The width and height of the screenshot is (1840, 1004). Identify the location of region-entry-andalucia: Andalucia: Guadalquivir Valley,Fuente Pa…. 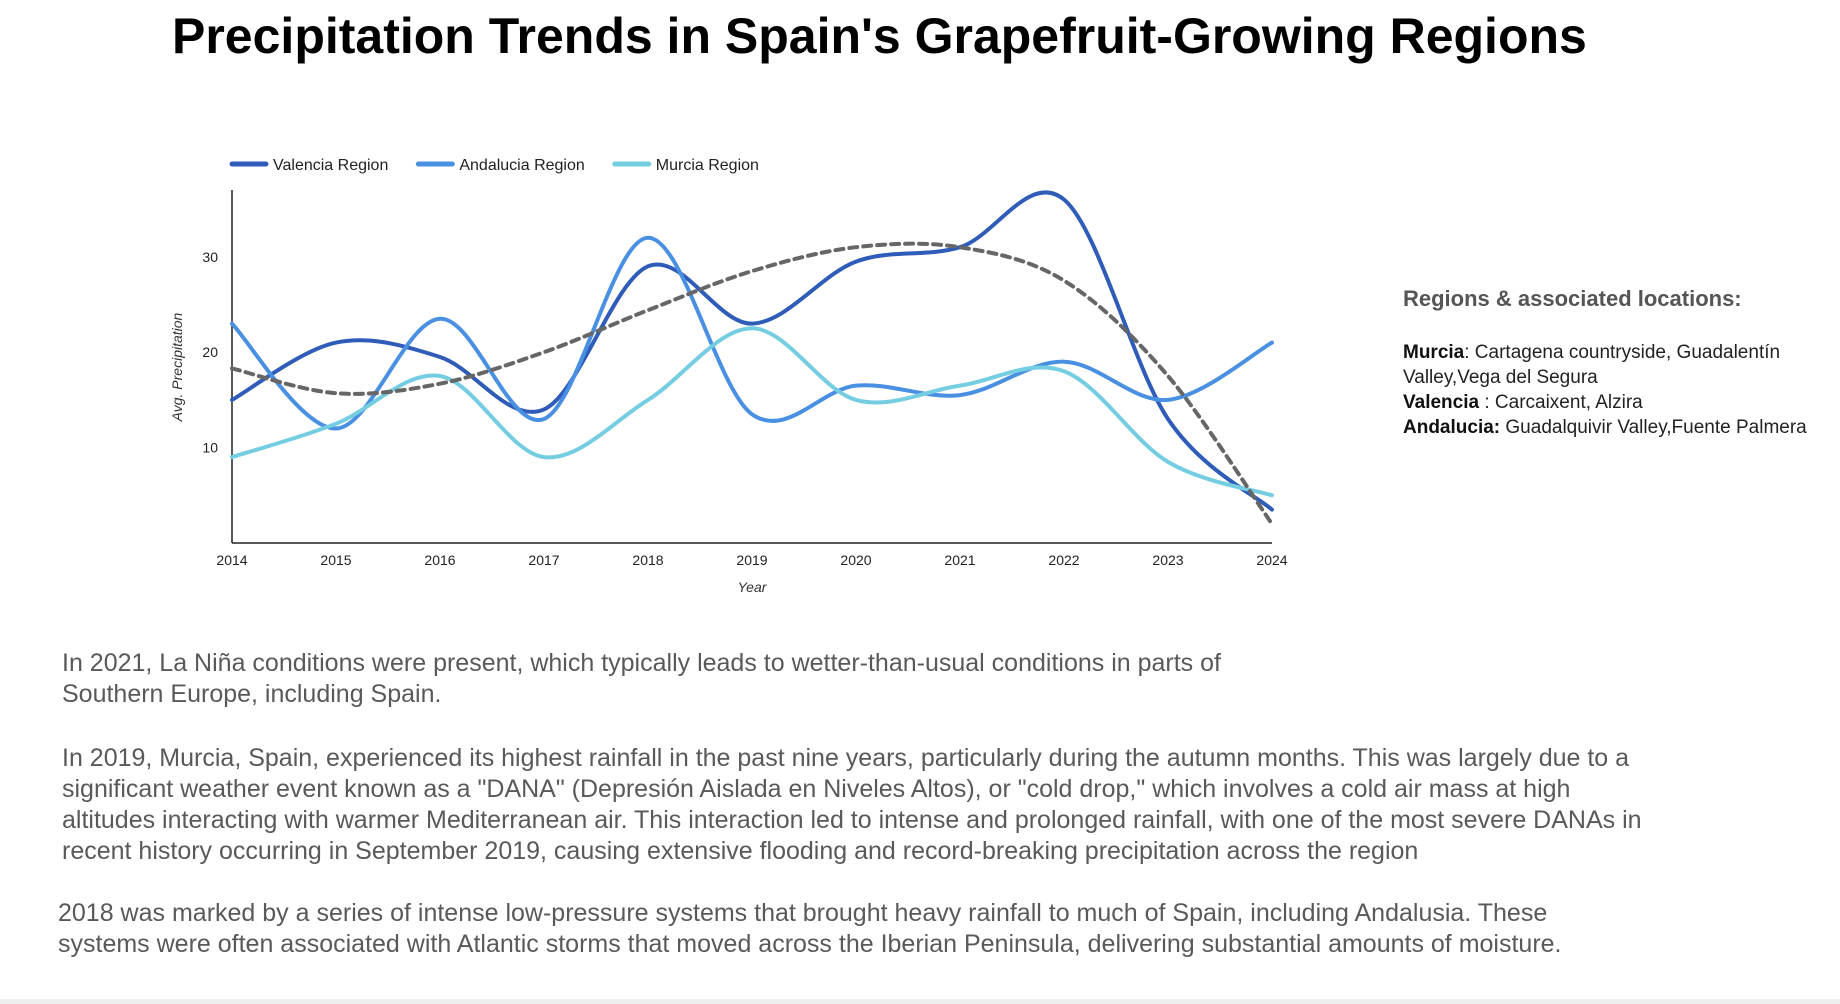
(1613, 427).